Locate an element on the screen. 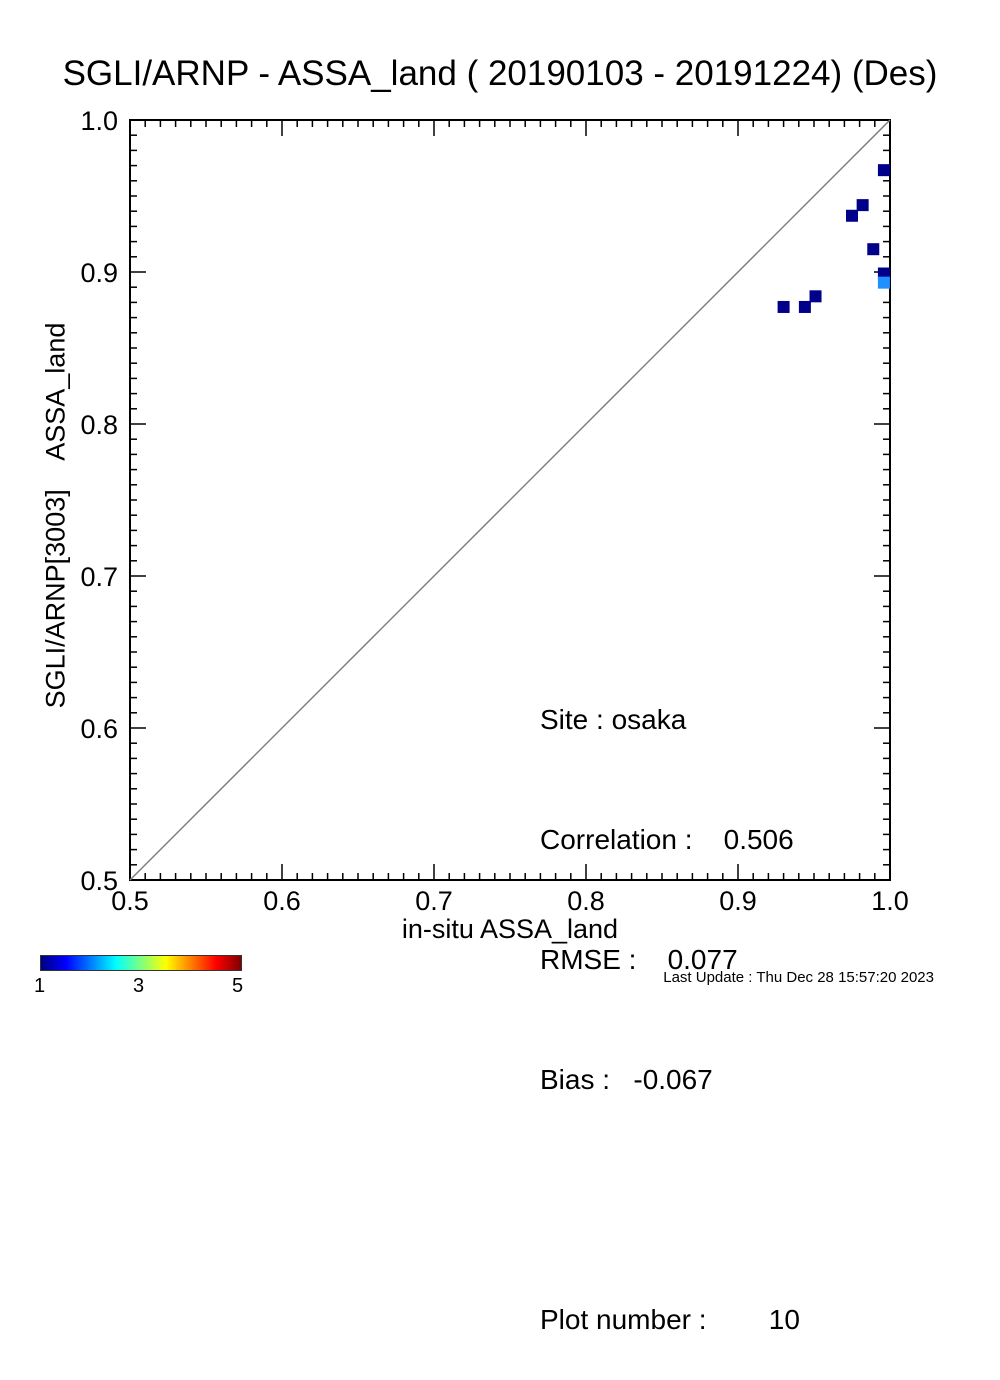  points-layer is located at coordinates (833, 238).